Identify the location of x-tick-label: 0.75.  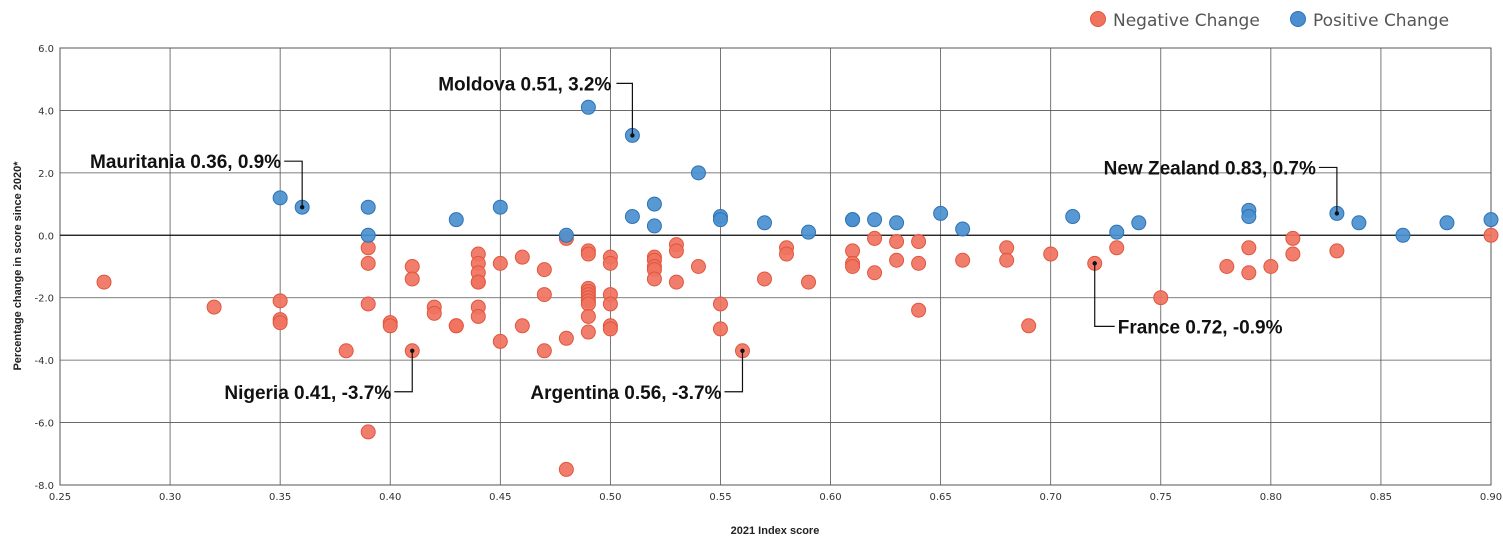
(1161, 497).